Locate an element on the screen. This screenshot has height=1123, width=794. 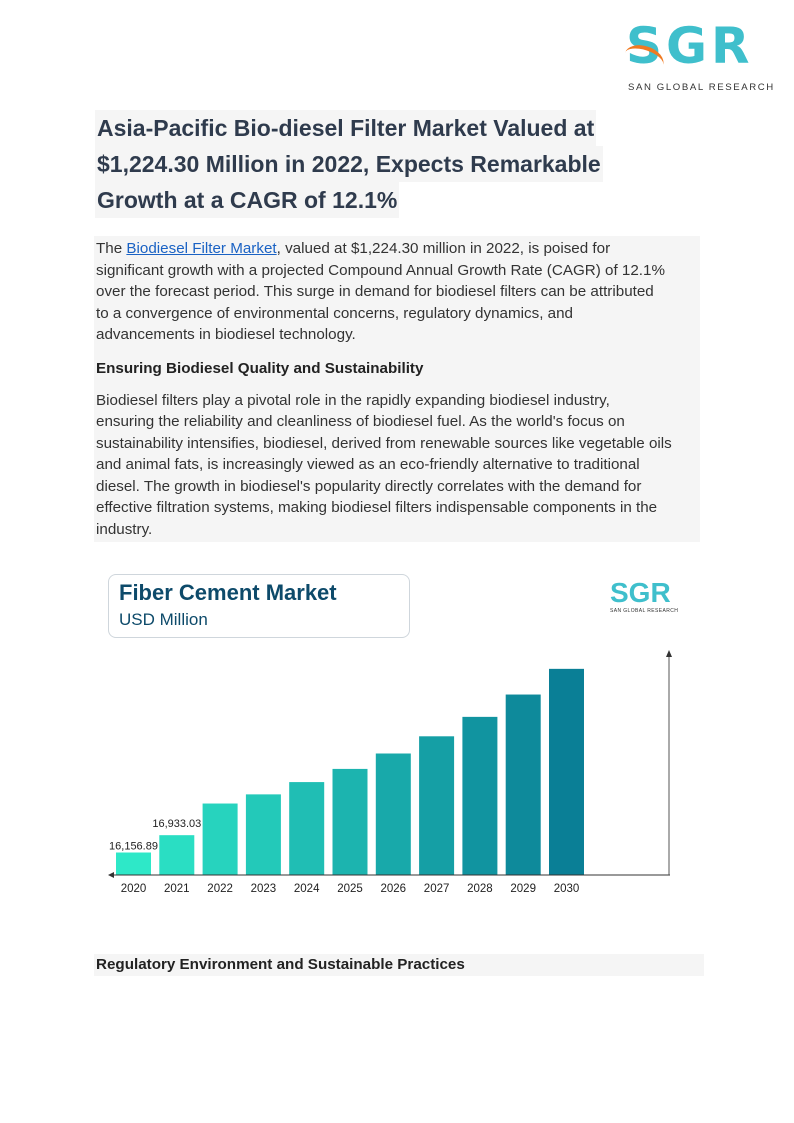
data-label: 16,933.03 is located at coordinates (176, 824).